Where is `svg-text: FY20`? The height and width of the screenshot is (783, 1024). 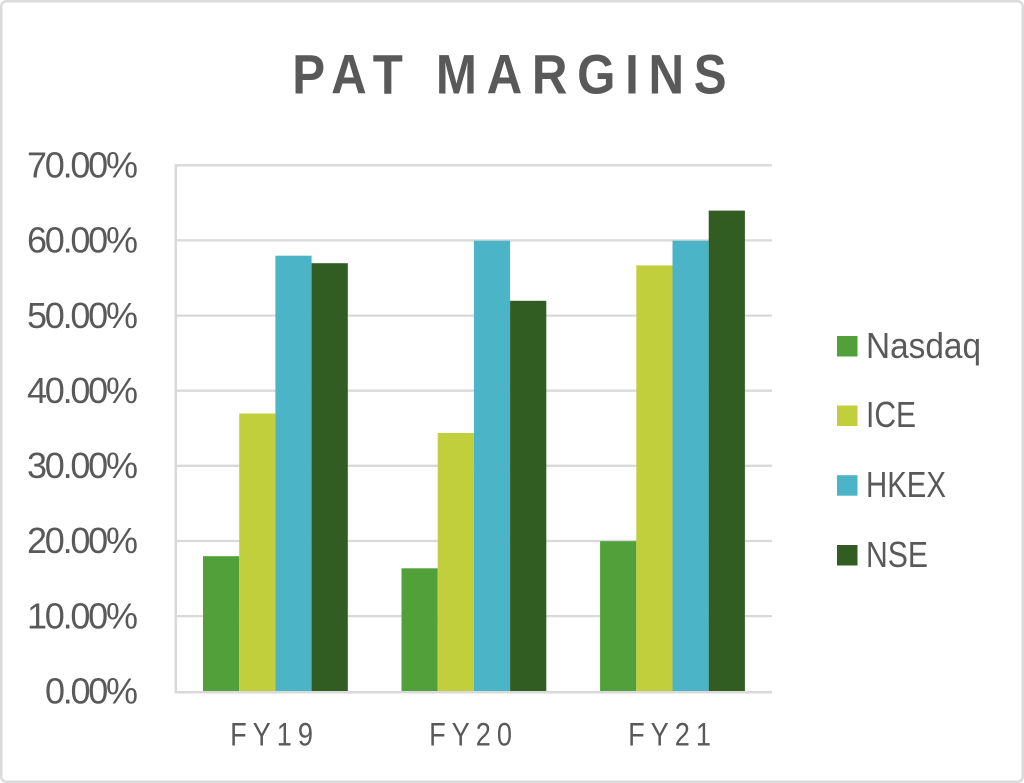
svg-text: FY20 is located at coordinates (473, 735).